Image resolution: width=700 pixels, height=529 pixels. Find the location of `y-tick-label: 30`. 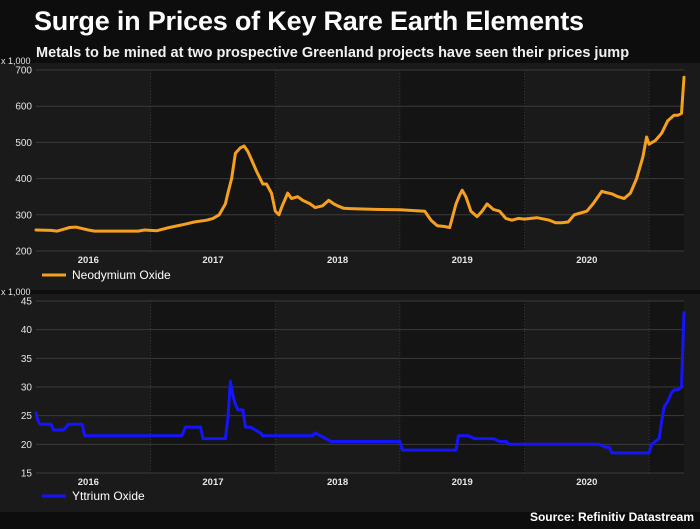

y-tick-label: 30 is located at coordinates (27, 388).